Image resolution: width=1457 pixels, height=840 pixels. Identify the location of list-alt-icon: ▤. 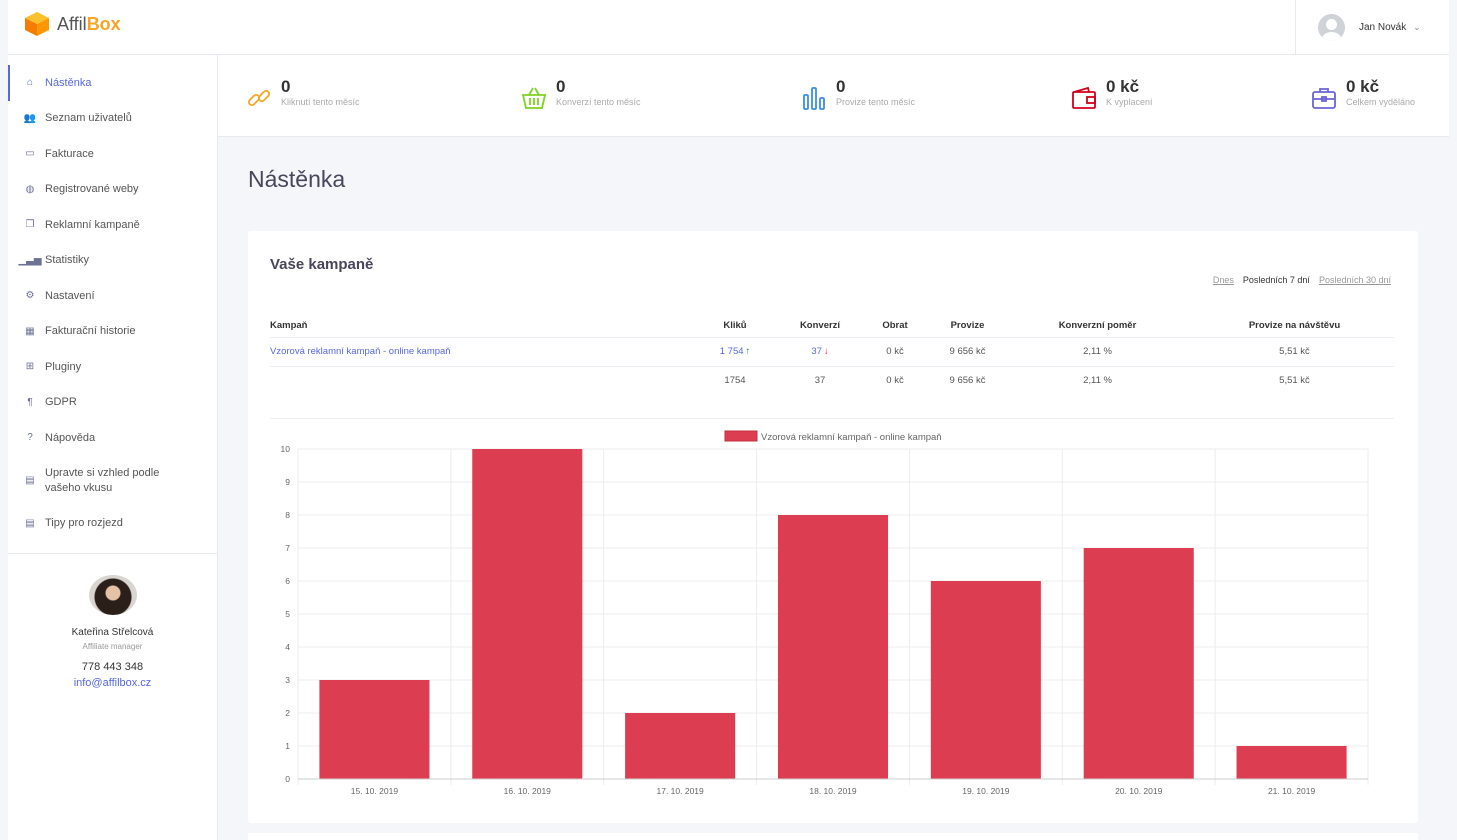
(30, 480).